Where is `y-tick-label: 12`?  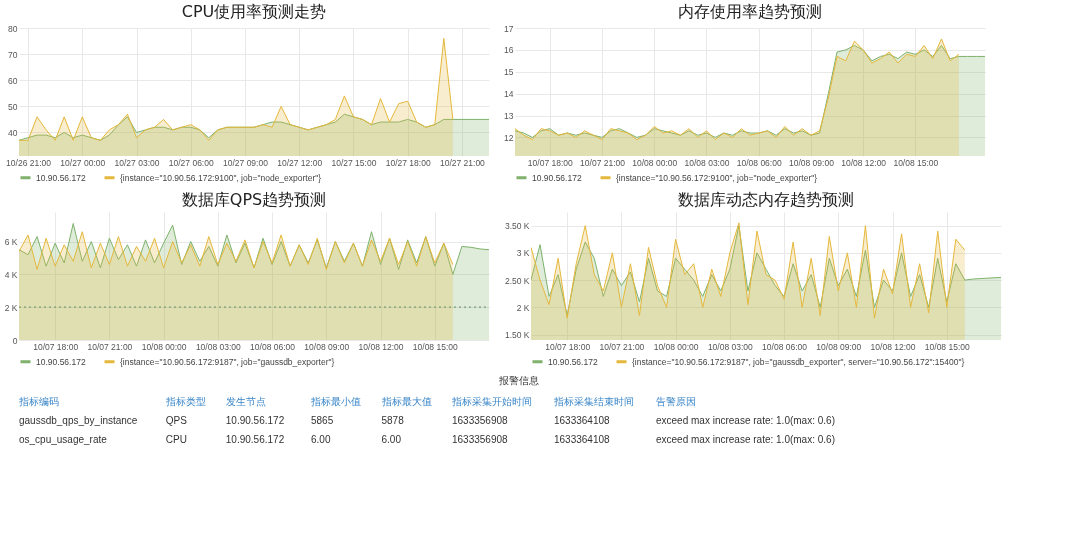 y-tick-label: 12 is located at coordinates (509, 137).